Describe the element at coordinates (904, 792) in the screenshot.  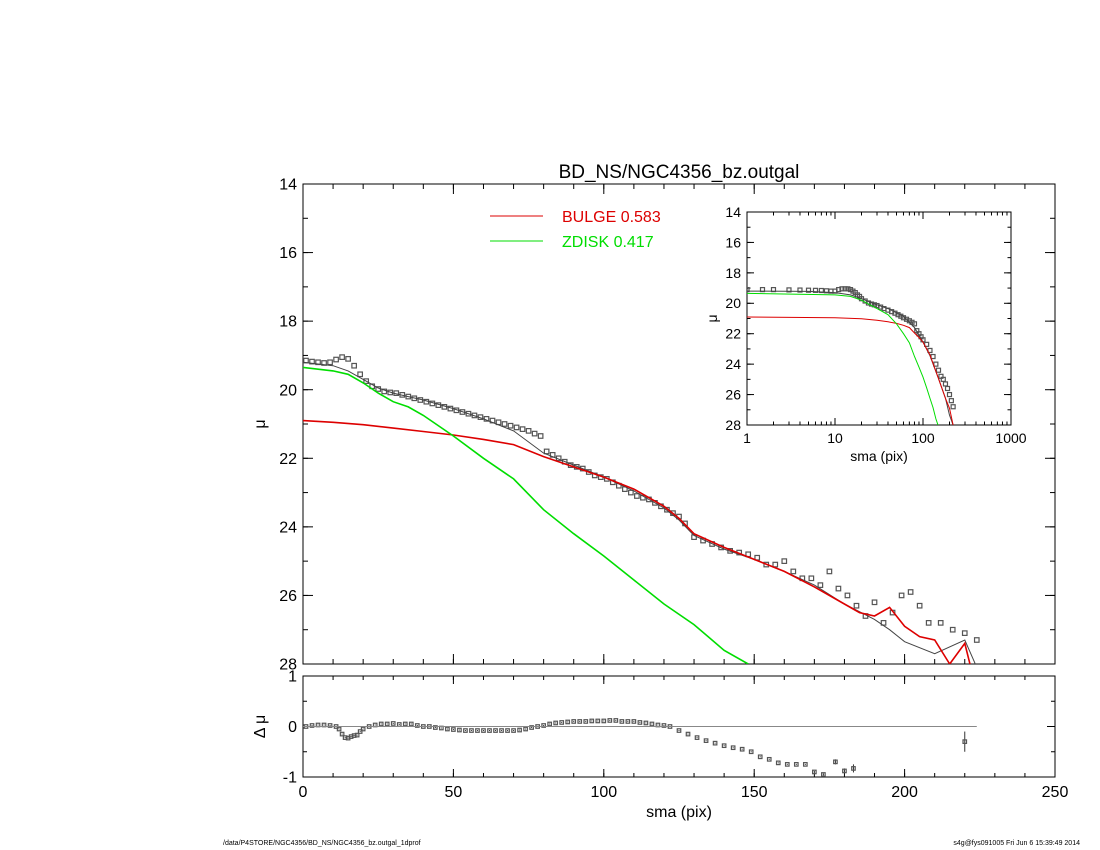
I see `residual-xtick-label: 200` at that location.